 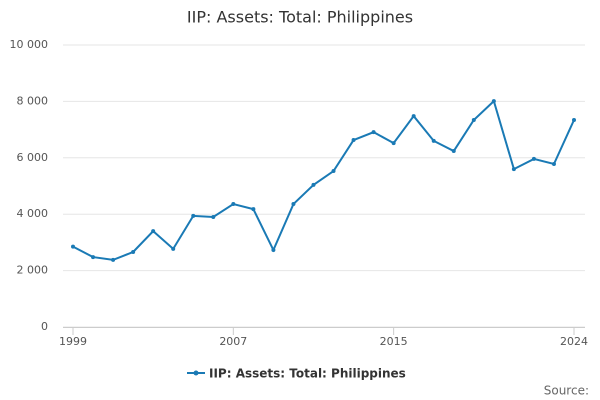 What do you see at coordinates (300, 17) in the screenshot?
I see `chart-title: IIP: Assets: Total: Philippines` at bounding box center [300, 17].